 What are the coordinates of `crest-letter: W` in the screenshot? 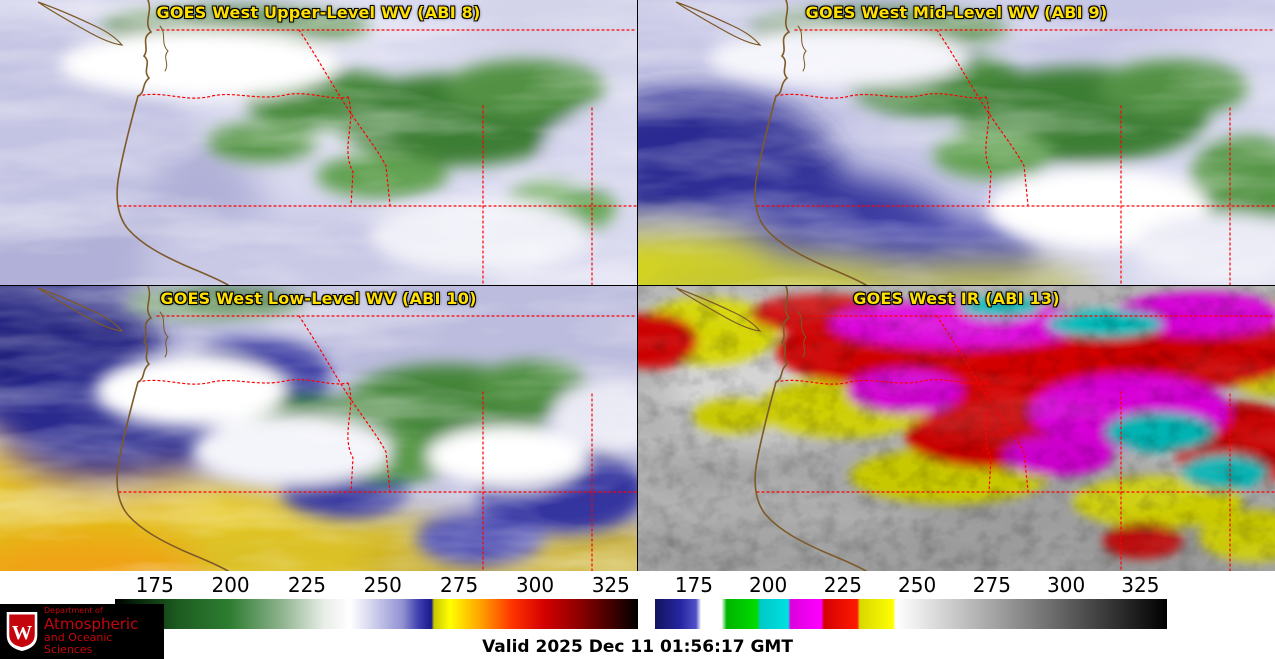 It's located at (22, 633).